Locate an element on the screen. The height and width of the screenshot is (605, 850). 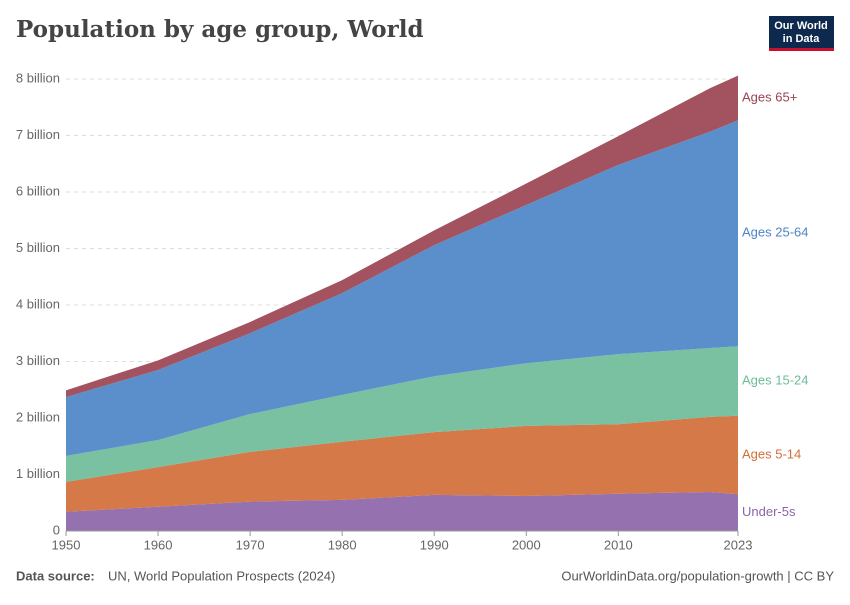
legend-label: Ages 65+ is located at coordinates (769, 96).